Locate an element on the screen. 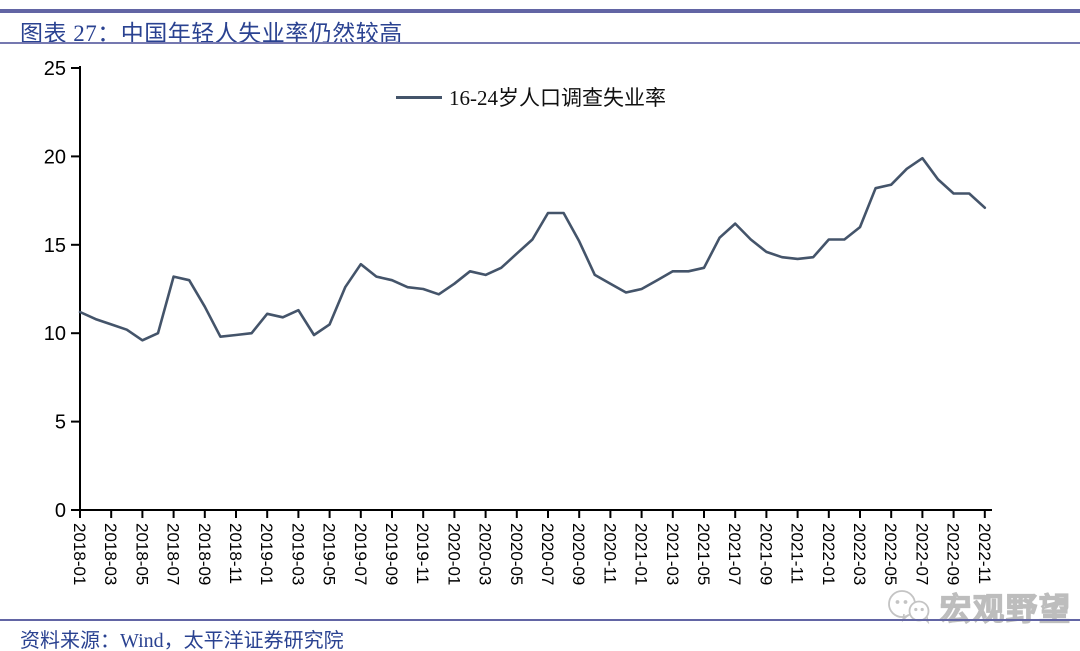  x-axis-tick-label: 2021-09 is located at coordinates (765, 554).